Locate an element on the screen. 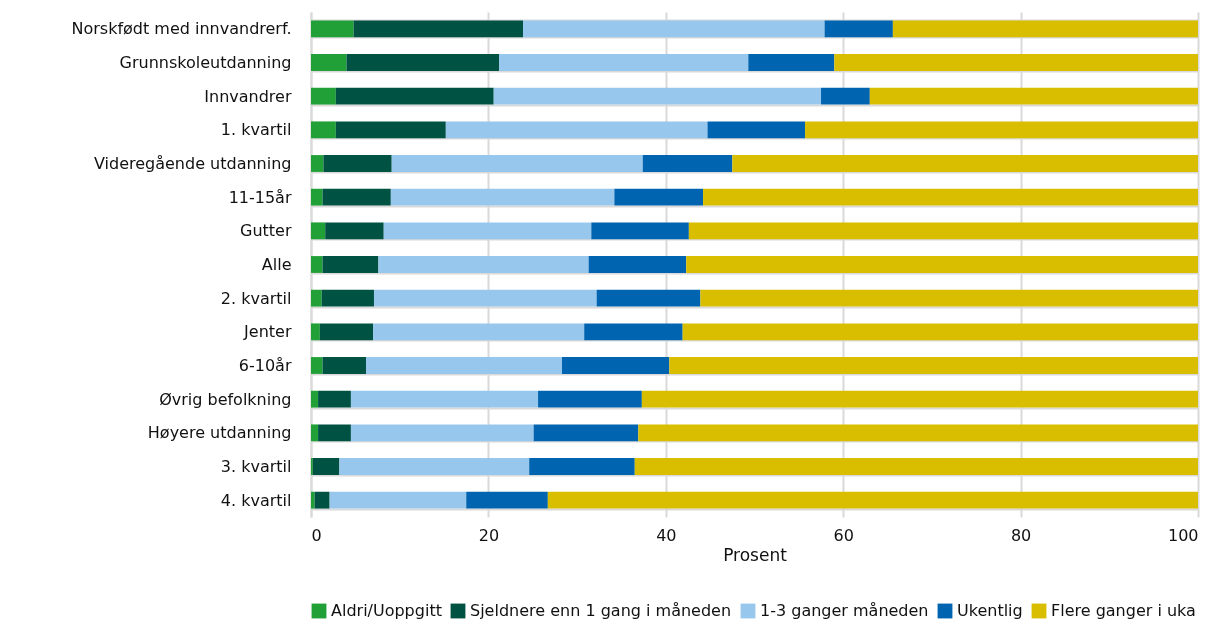  y-tick-label: Innvandrer is located at coordinates (248, 96).